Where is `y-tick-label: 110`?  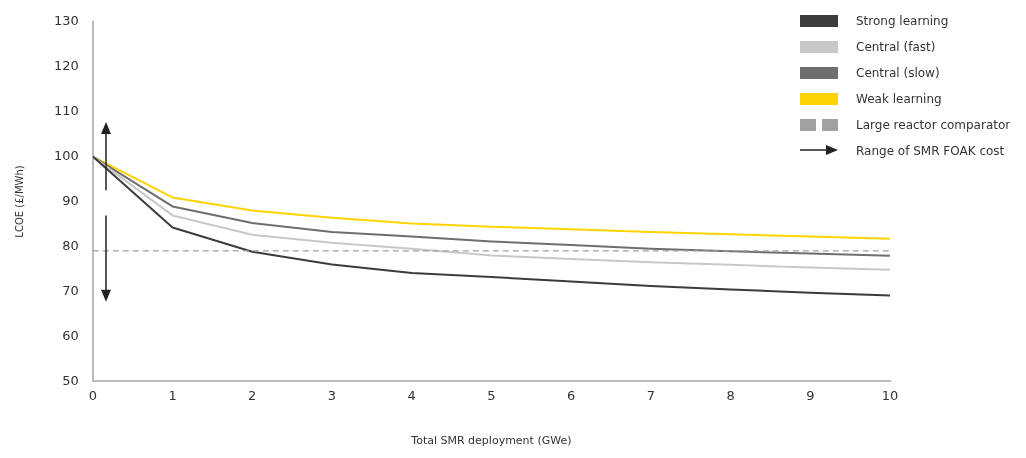 y-tick-label: 110 is located at coordinates (66, 111).